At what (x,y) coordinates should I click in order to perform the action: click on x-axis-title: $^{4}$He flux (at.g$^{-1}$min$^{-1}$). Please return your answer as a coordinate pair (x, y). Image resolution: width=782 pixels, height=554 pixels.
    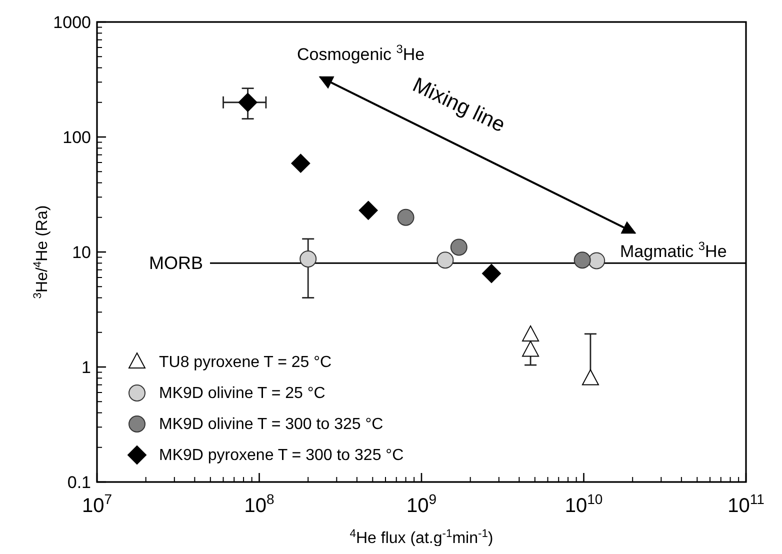
    Looking at the image, I should click on (422, 537).